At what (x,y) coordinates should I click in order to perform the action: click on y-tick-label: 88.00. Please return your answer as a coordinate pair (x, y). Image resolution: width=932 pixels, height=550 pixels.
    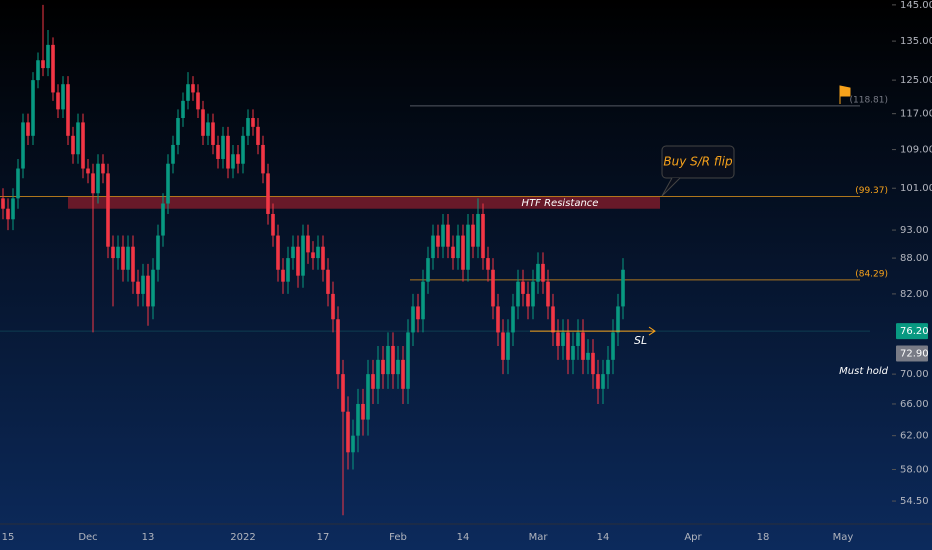
    Looking at the image, I should click on (914, 258).